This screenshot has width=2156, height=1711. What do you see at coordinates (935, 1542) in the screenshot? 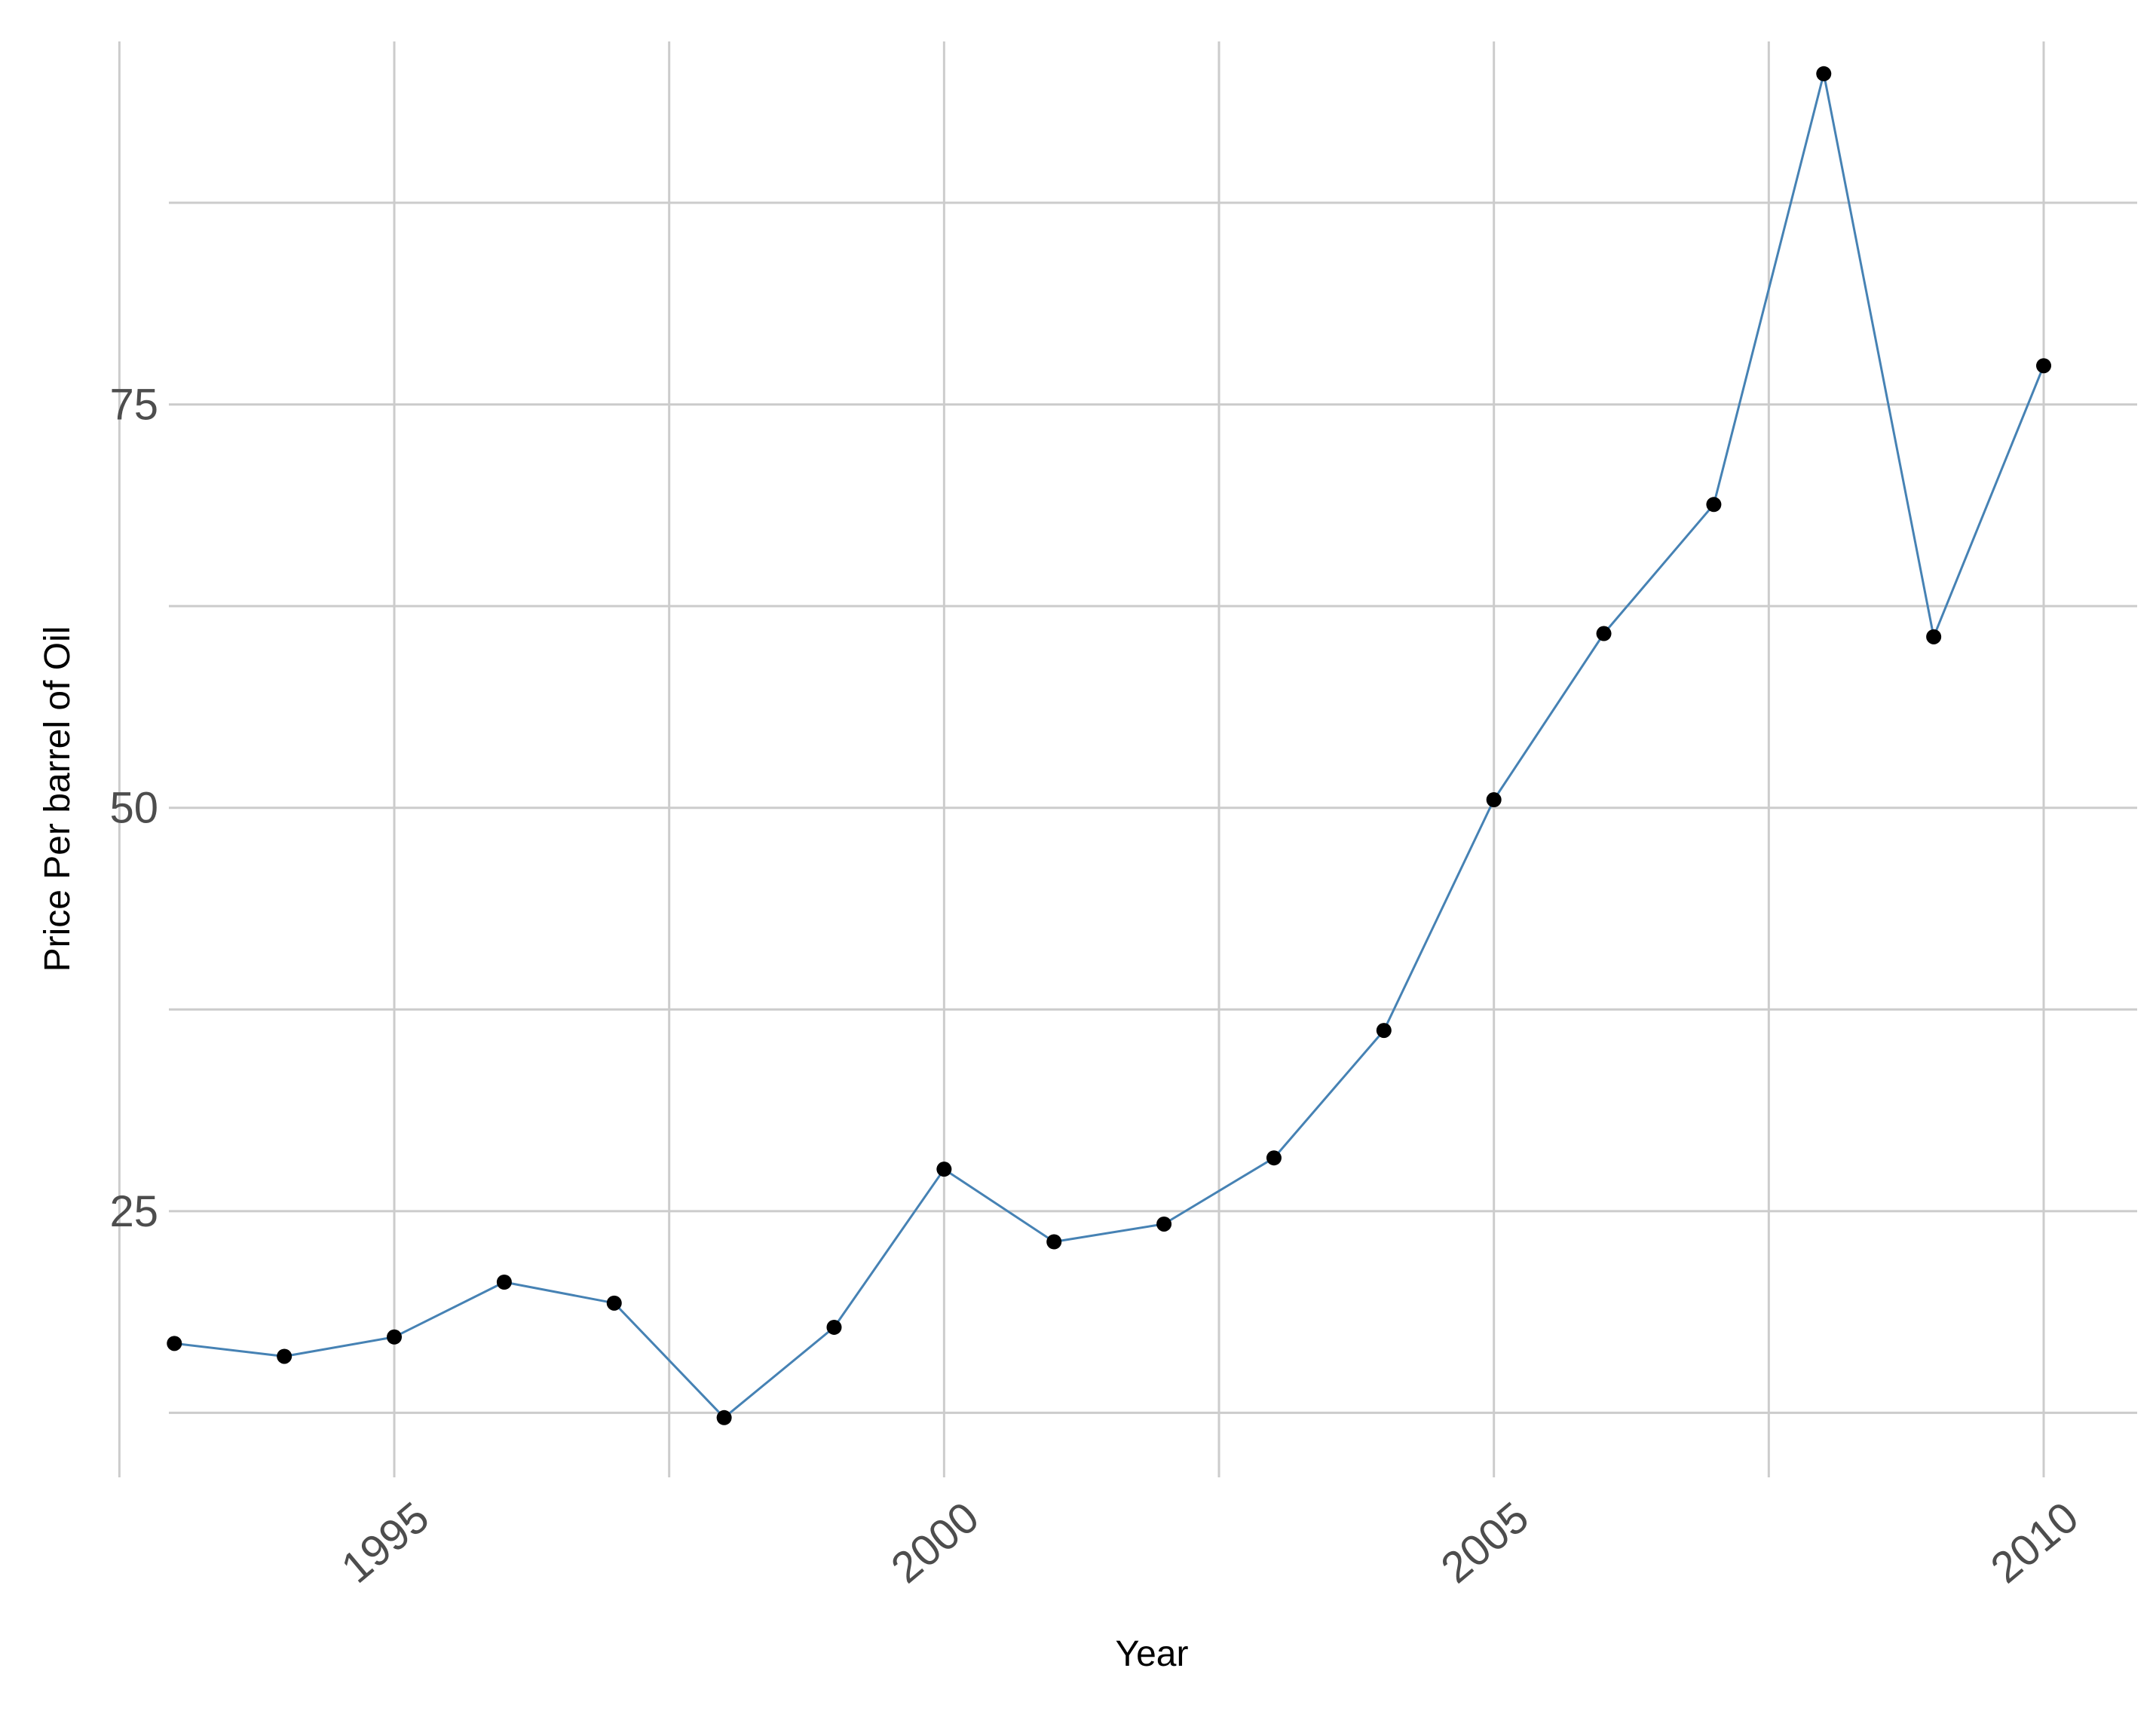
I see `x-tick-label: 2000` at bounding box center [935, 1542].